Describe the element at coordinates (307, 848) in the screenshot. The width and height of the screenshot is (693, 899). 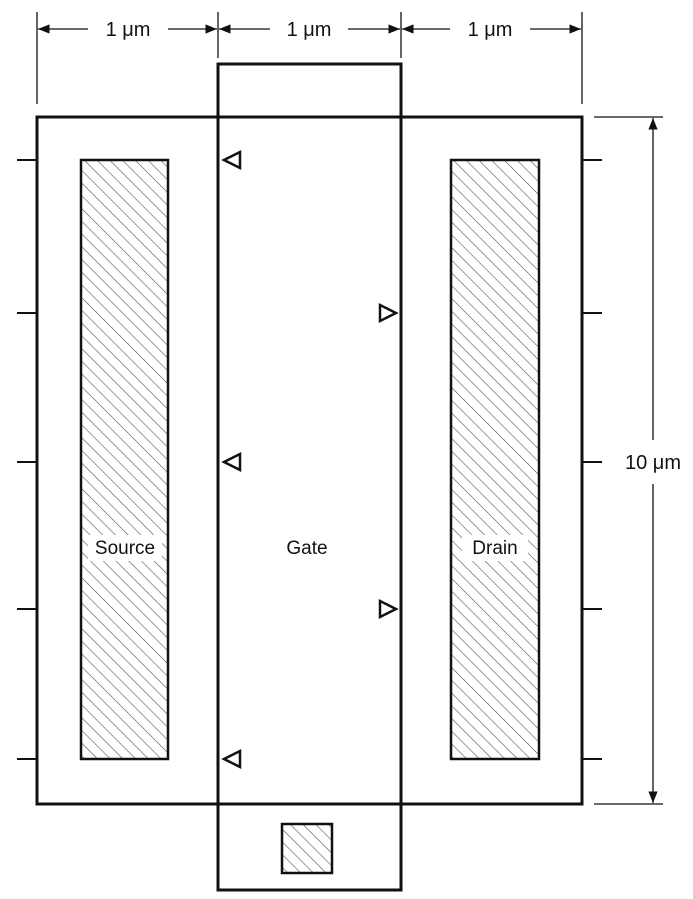
I see `gate-contact-pad` at that location.